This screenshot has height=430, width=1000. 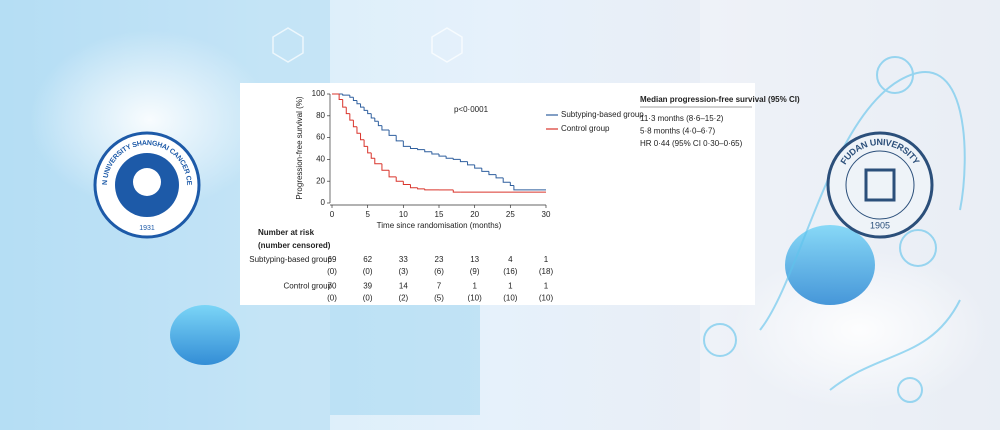 What do you see at coordinates (546, 214) in the screenshot?
I see `x-tick-label: 30` at bounding box center [546, 214].